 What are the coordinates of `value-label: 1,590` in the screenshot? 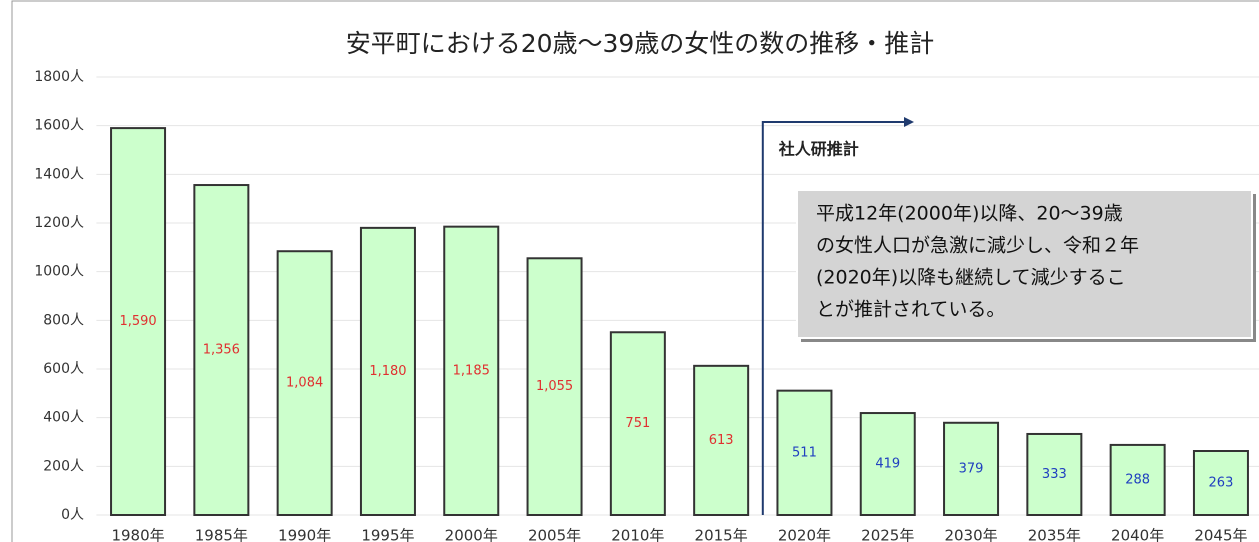 It's located at (137, 321).